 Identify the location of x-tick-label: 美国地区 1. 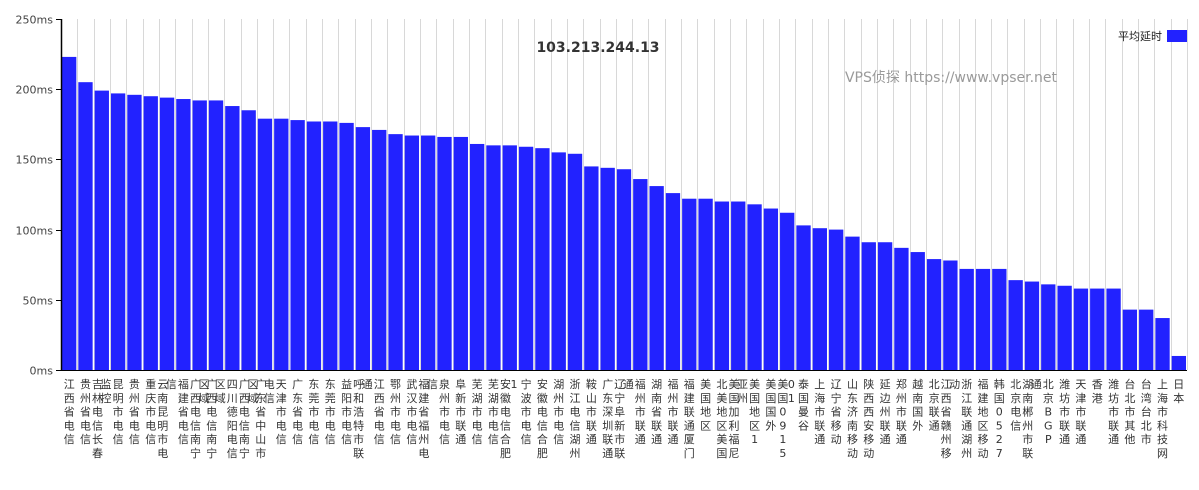
(754, 412).